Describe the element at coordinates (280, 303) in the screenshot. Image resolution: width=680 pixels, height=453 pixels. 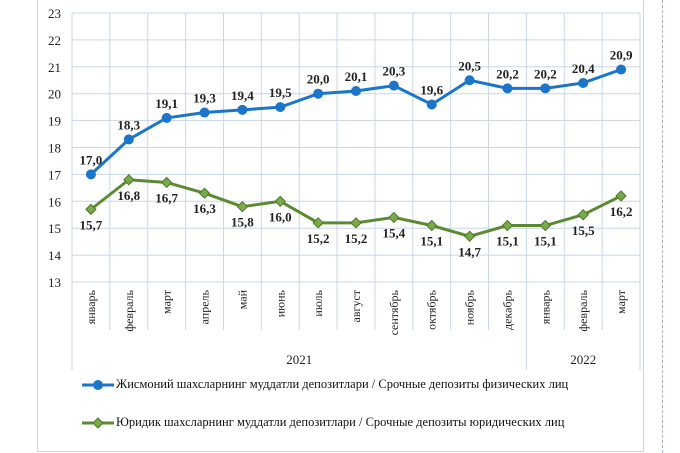
I see `x-tick-label: июнь` at that location.